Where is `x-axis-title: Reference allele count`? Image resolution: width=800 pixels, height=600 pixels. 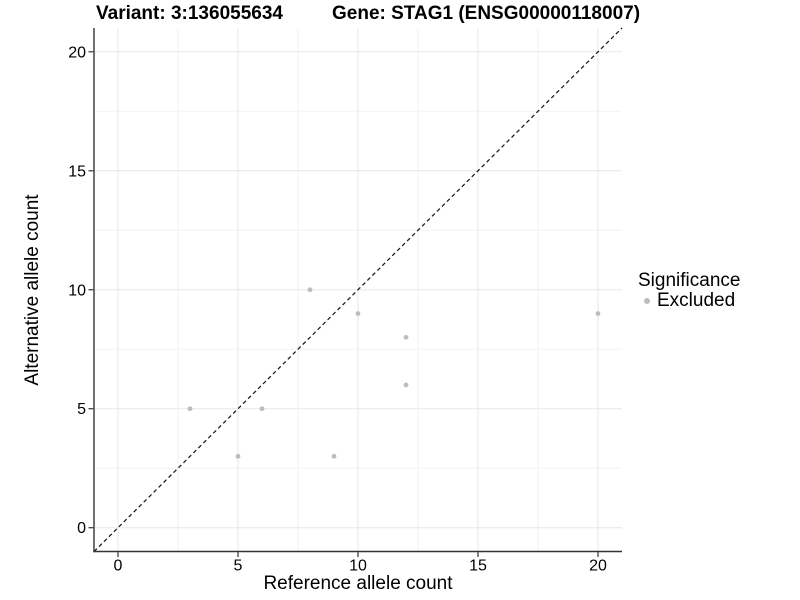
x-axis-title: Reference allele count is located at coordinates (358, 583).